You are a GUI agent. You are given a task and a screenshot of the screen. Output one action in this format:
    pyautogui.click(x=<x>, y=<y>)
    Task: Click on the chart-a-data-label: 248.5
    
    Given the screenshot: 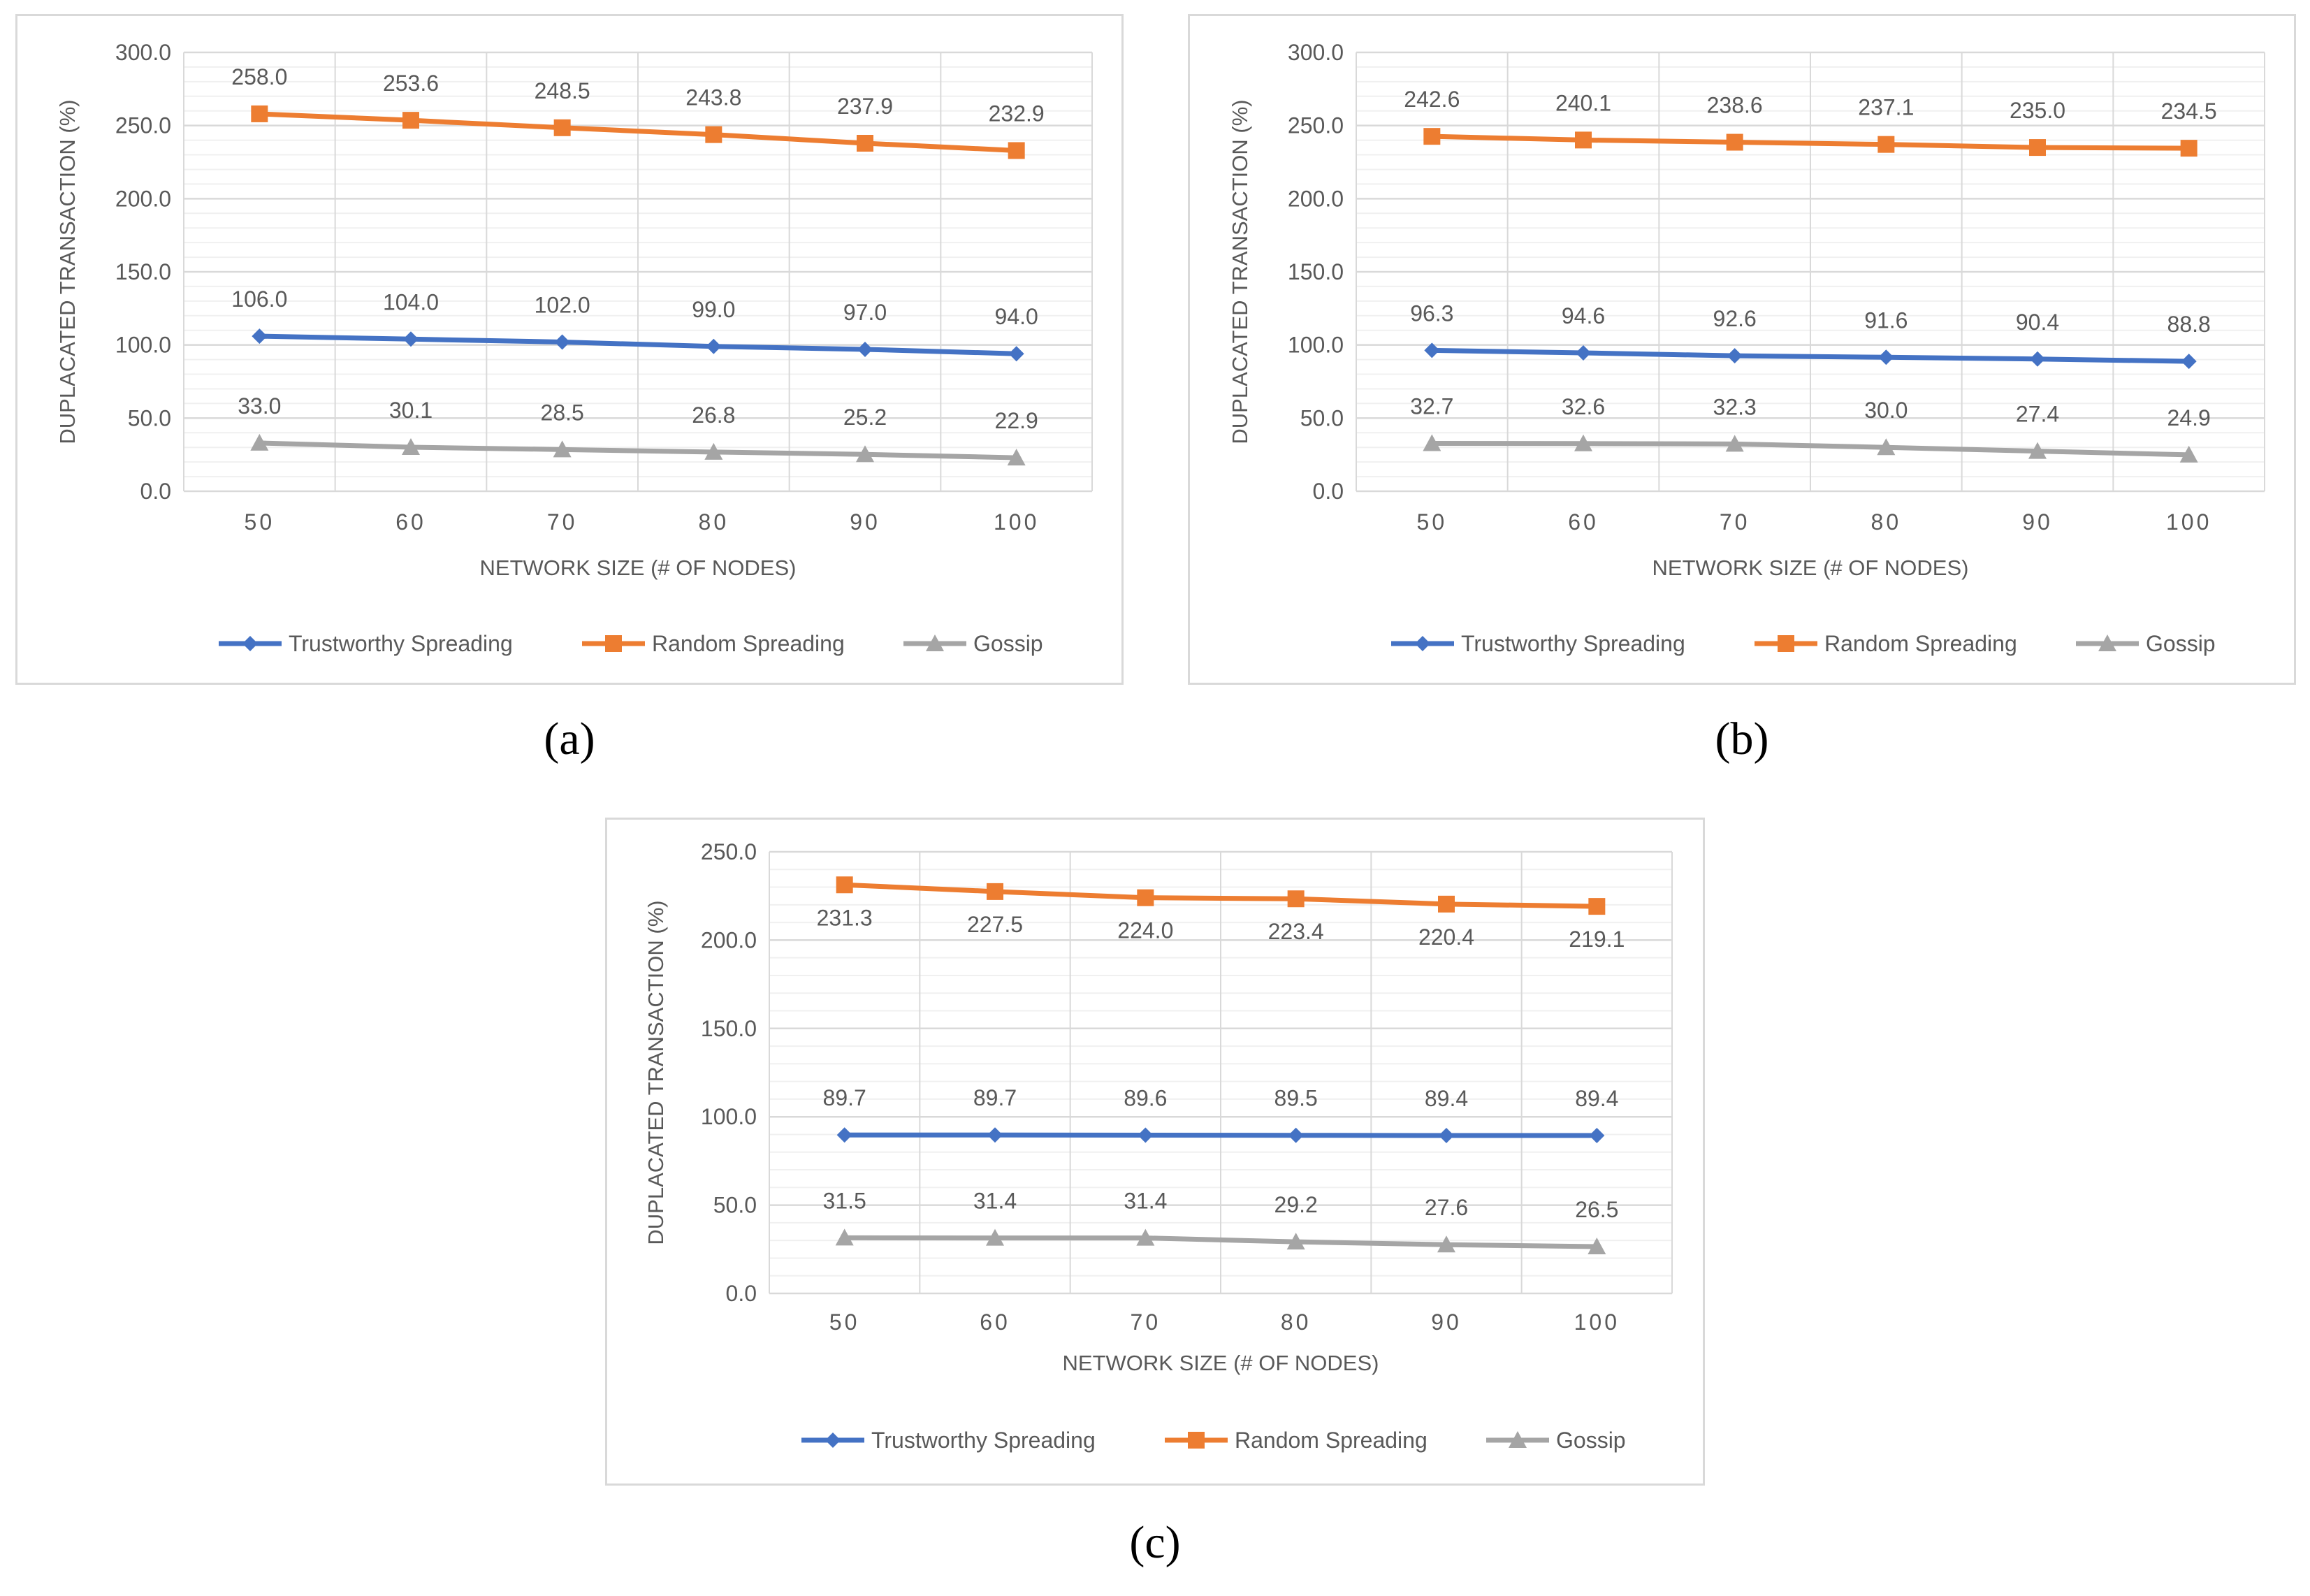 What is the action you would take?
    pyautogui.click(x=562, y=90)
    